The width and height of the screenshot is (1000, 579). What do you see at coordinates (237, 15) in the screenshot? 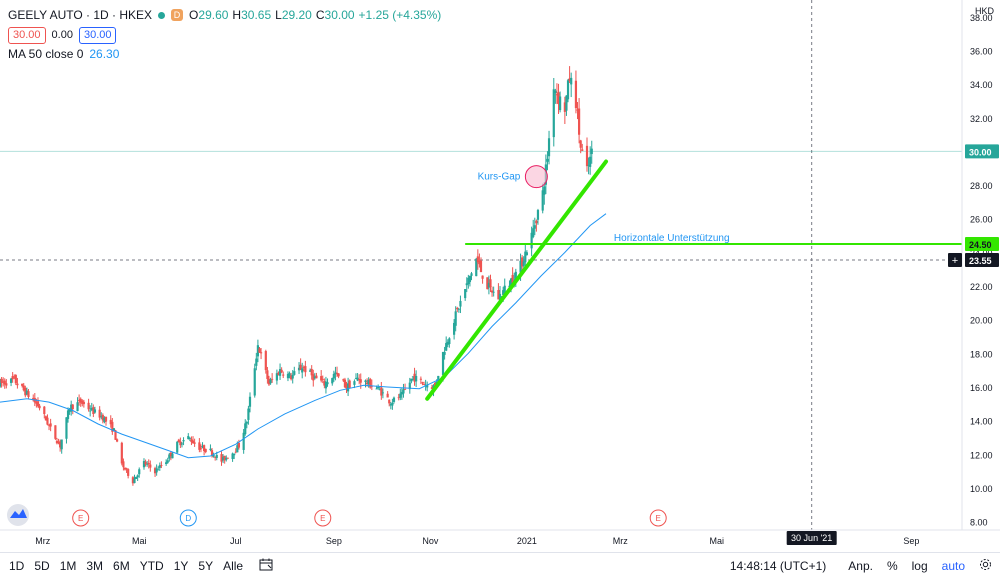
I see `high-label: H` at bounding box center [237, 15].